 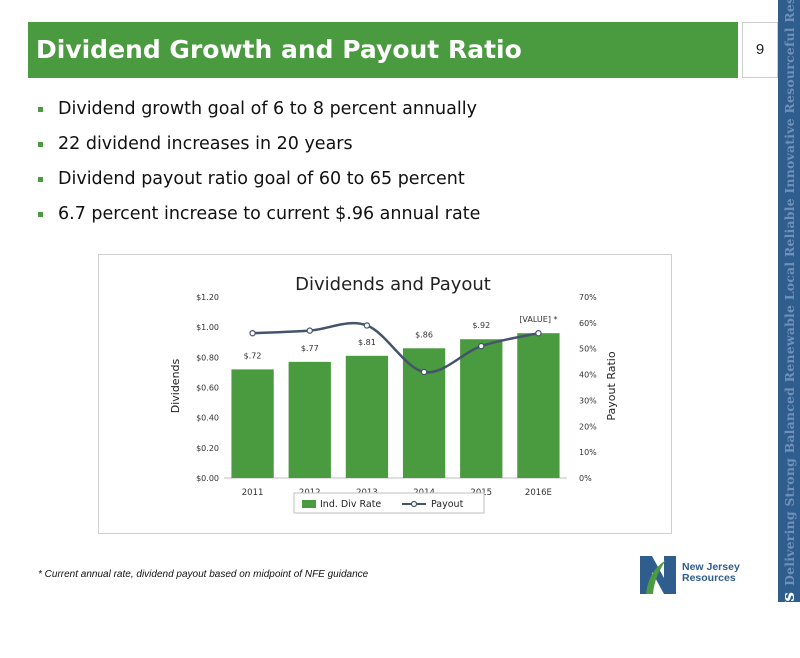 I want to click on bar-data-label: $.86, so click(x=424, y=334).